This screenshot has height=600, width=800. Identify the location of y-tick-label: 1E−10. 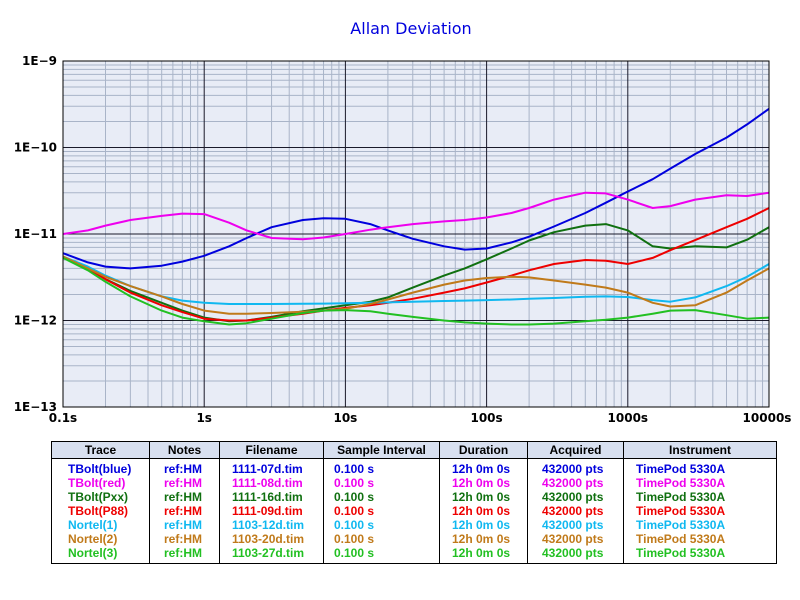
(35, 148).